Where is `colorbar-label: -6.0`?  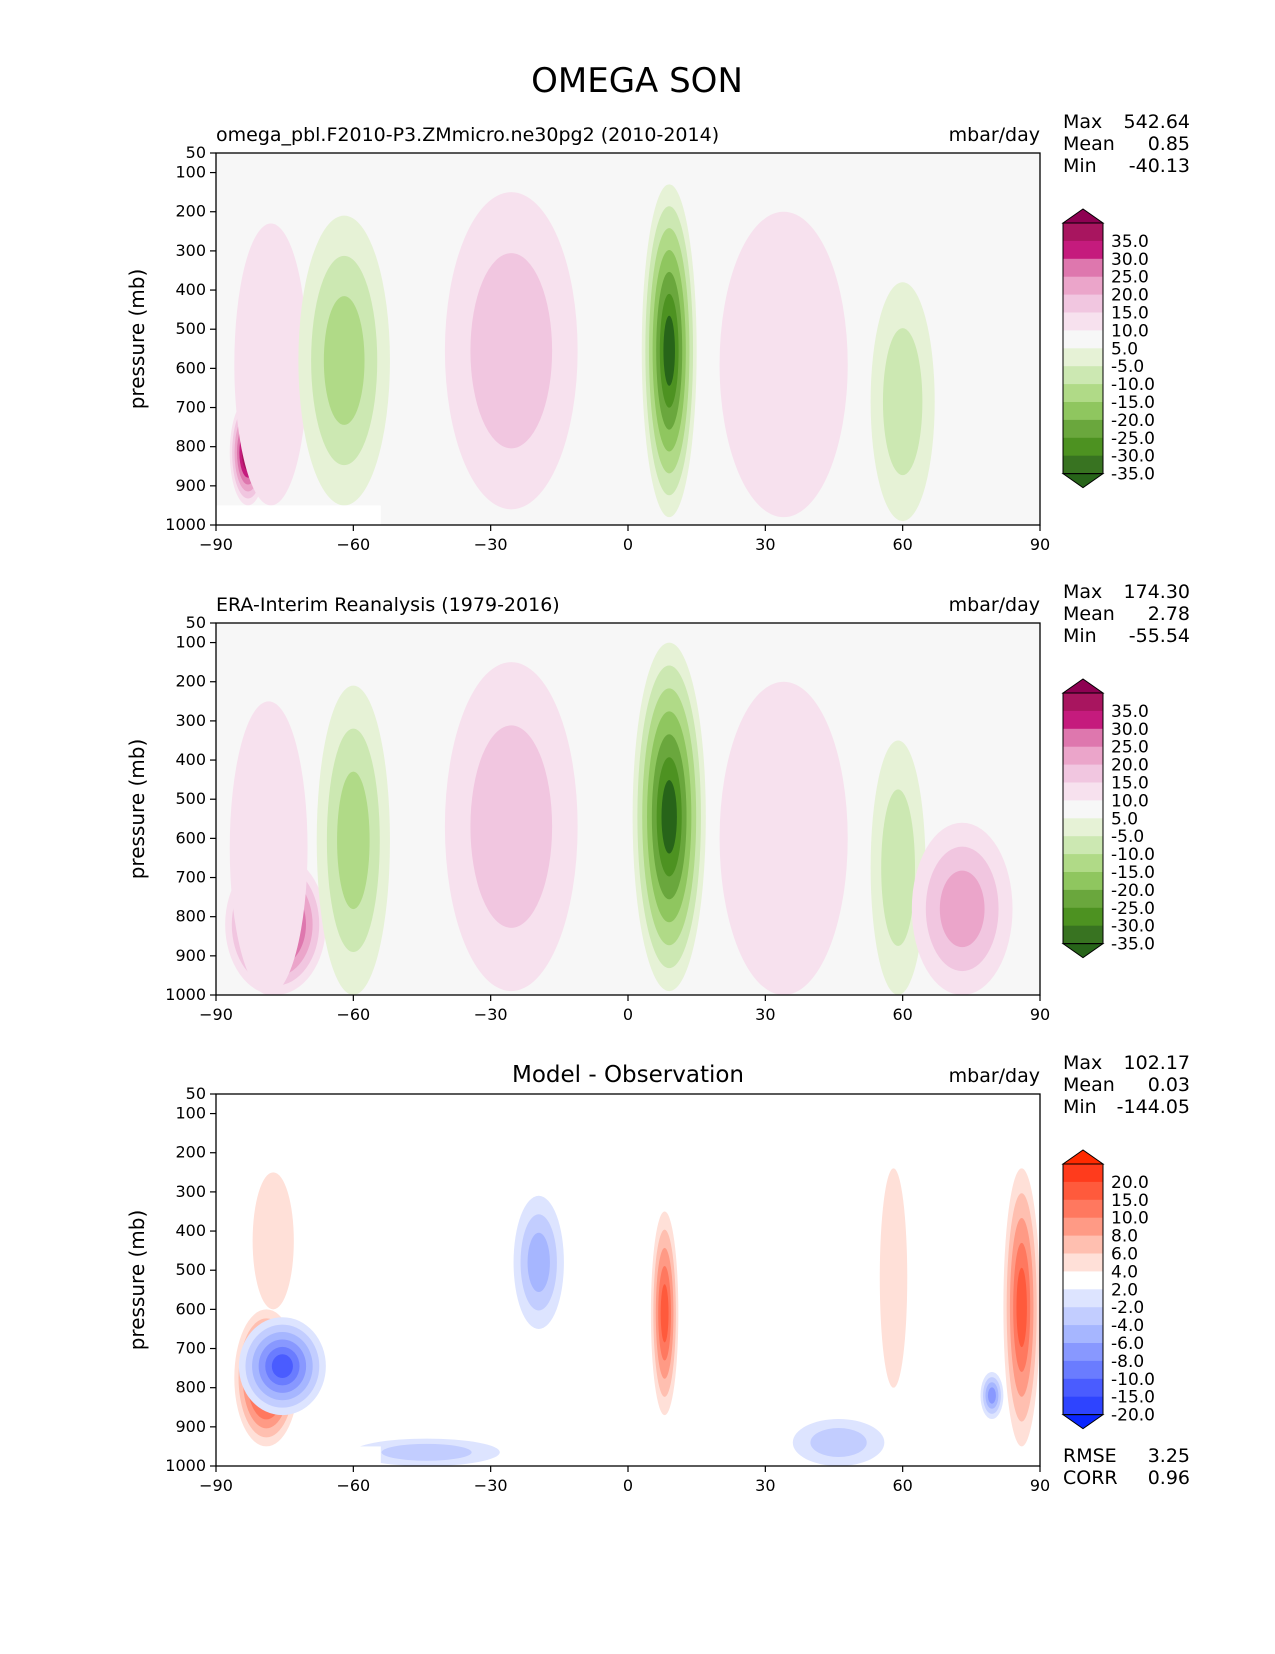 colorbar-label: -6.0 is located at coordinates (1127, 1344).